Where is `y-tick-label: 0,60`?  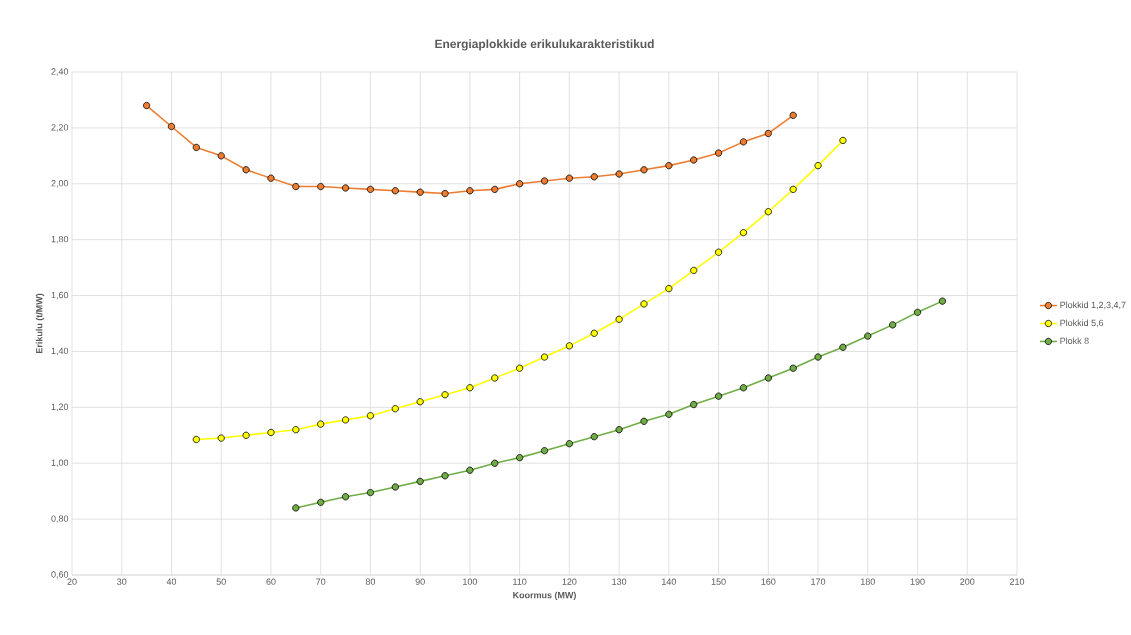
y-tick-label: 0,60 is located at coordinates (60, 575).